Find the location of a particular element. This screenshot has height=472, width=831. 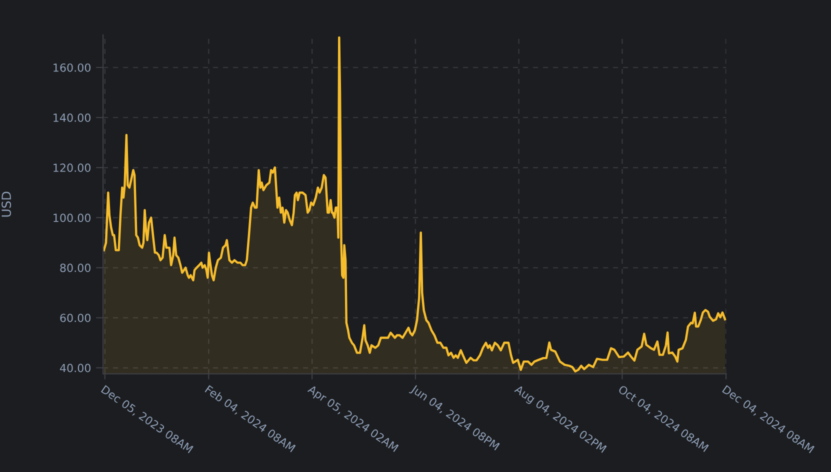

y-tick-label: 140.00 is located at coordinates (72, 118).